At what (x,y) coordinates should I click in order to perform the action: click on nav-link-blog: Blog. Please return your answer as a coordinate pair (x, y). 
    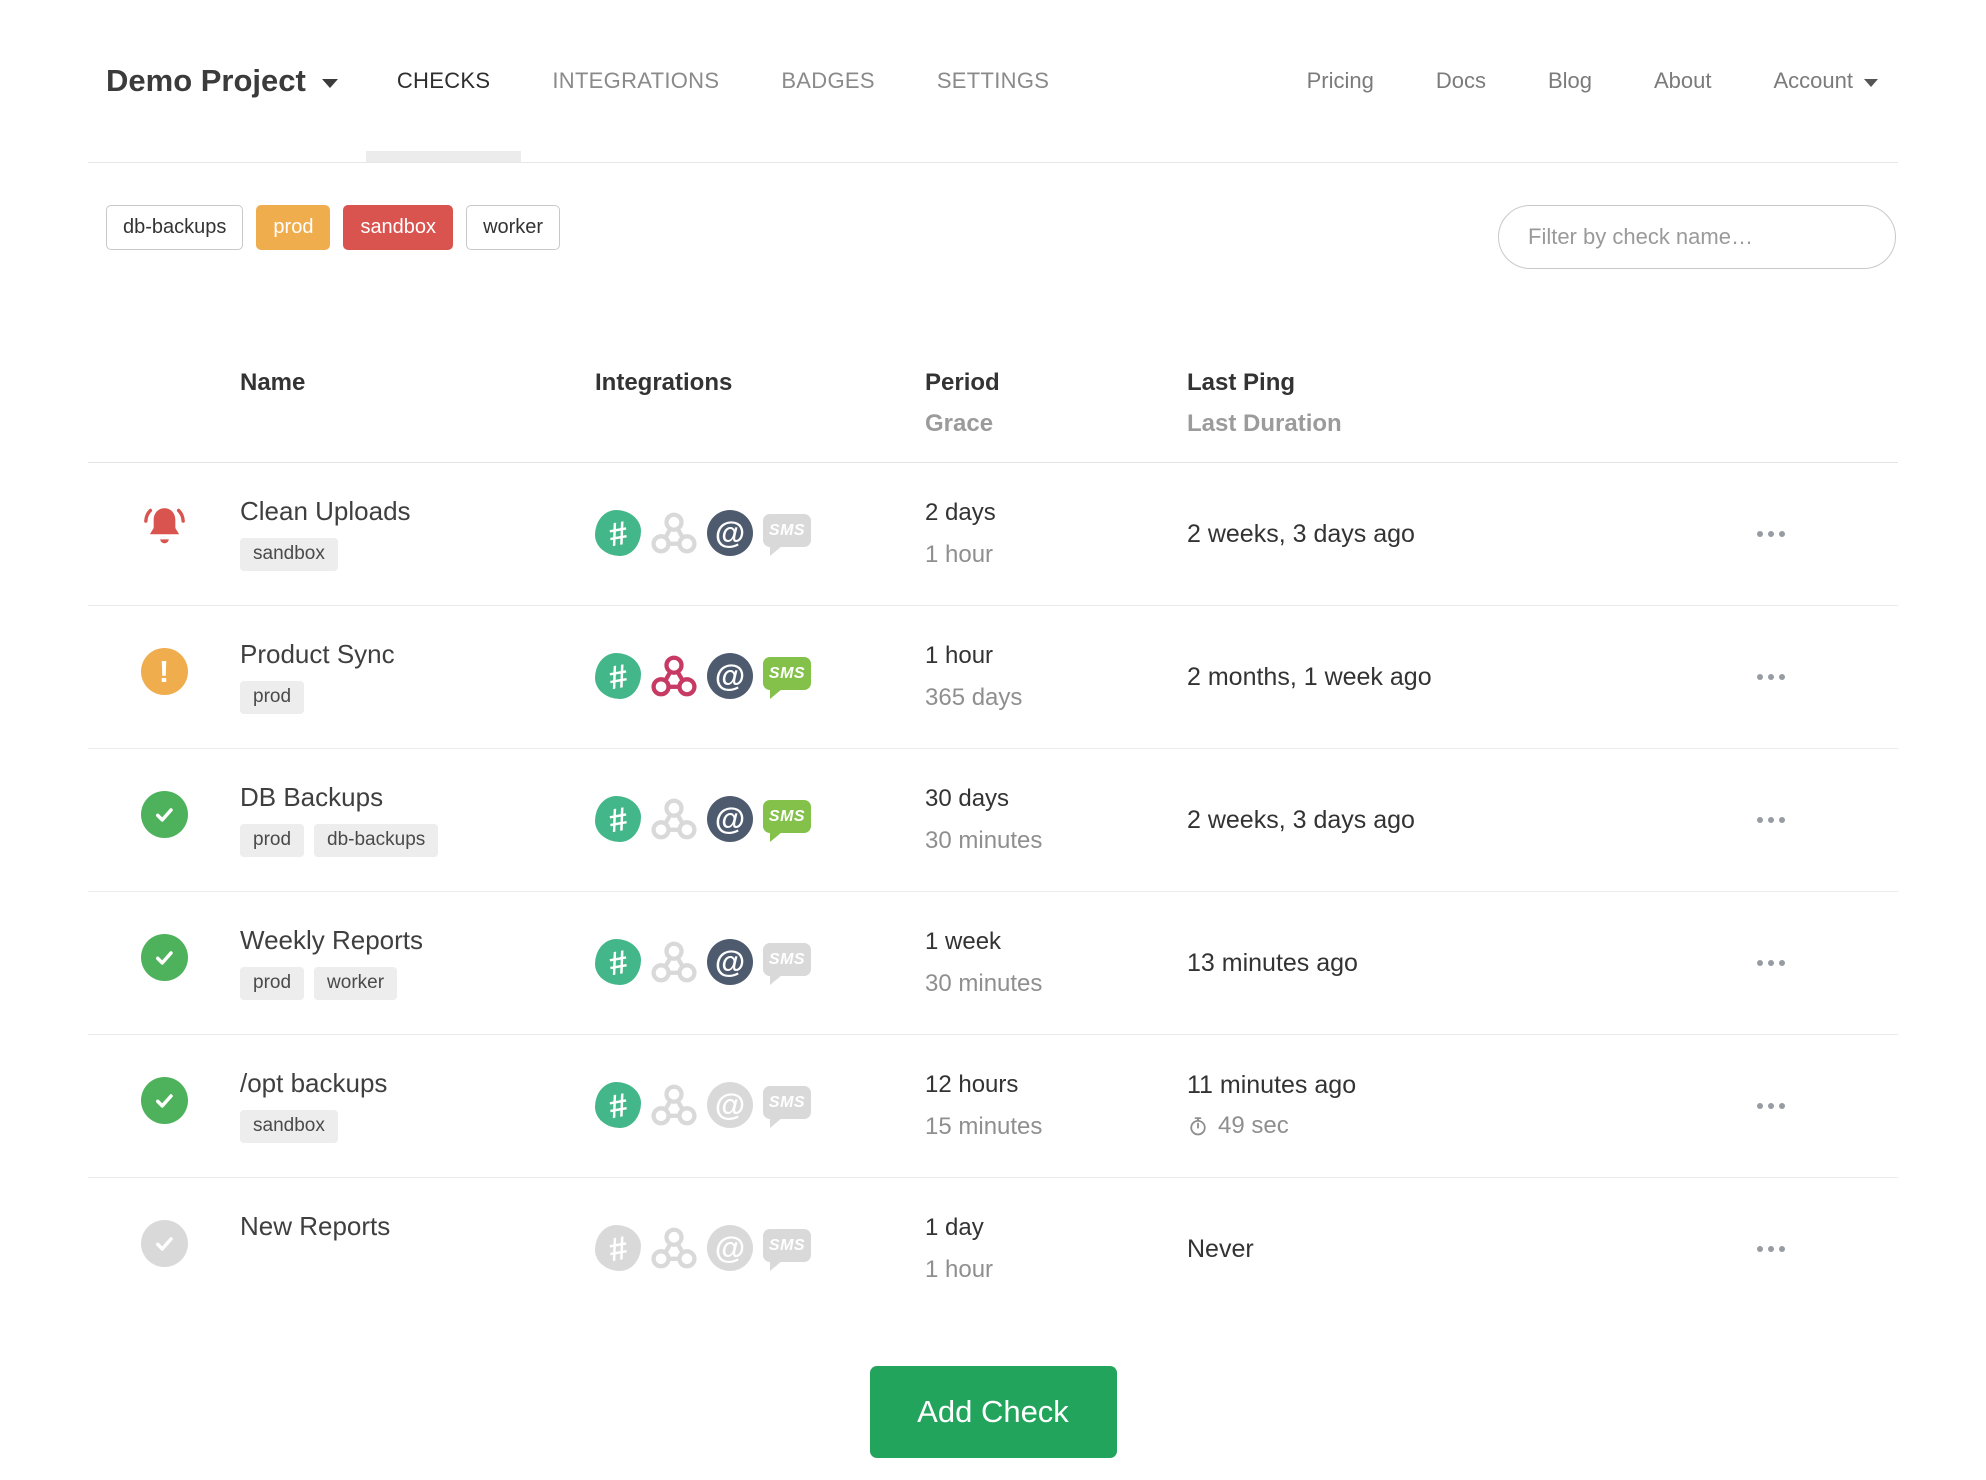
    Looking at the image, I should click on (1570, 81).